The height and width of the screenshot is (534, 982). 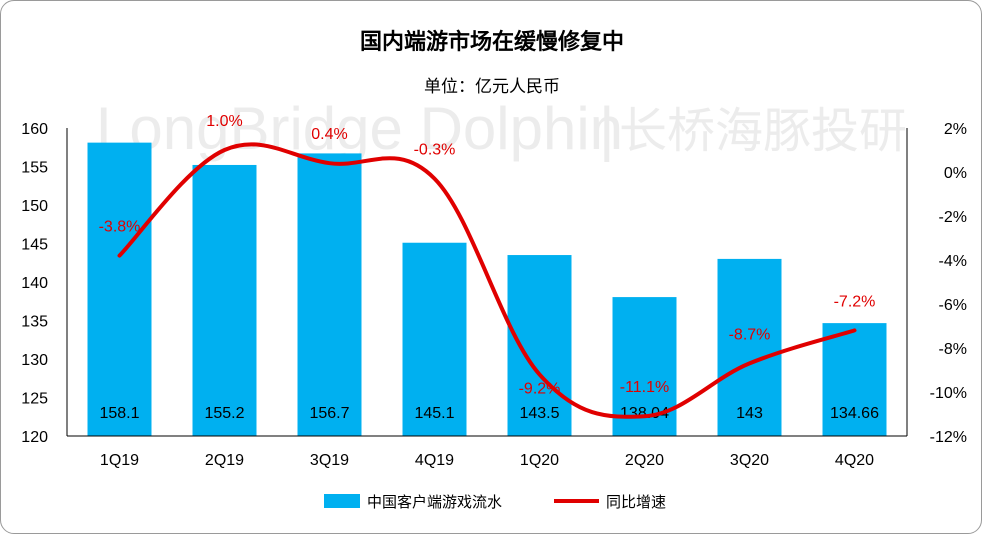 What do you see at coordinates (119, 413) in the screenshot?
I see `bar-value-label: 158.1` at bounding box center [119, 413].